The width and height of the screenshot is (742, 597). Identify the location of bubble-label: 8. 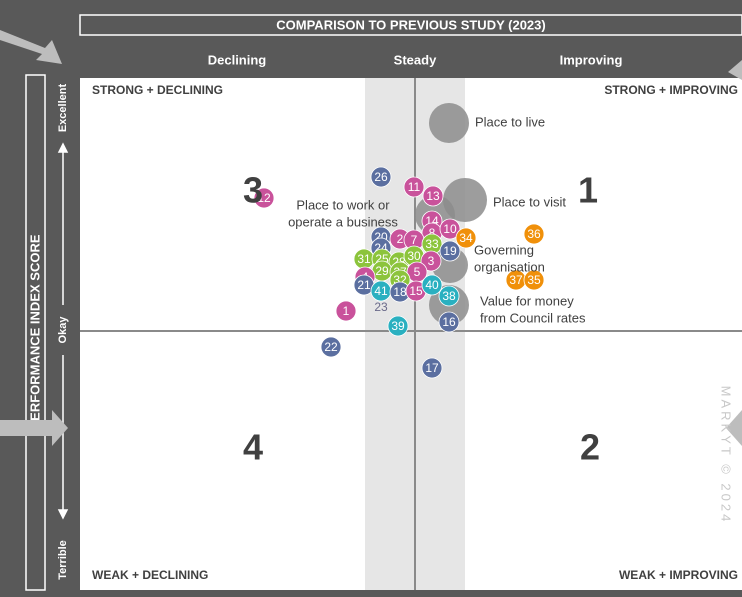
(432, 233).